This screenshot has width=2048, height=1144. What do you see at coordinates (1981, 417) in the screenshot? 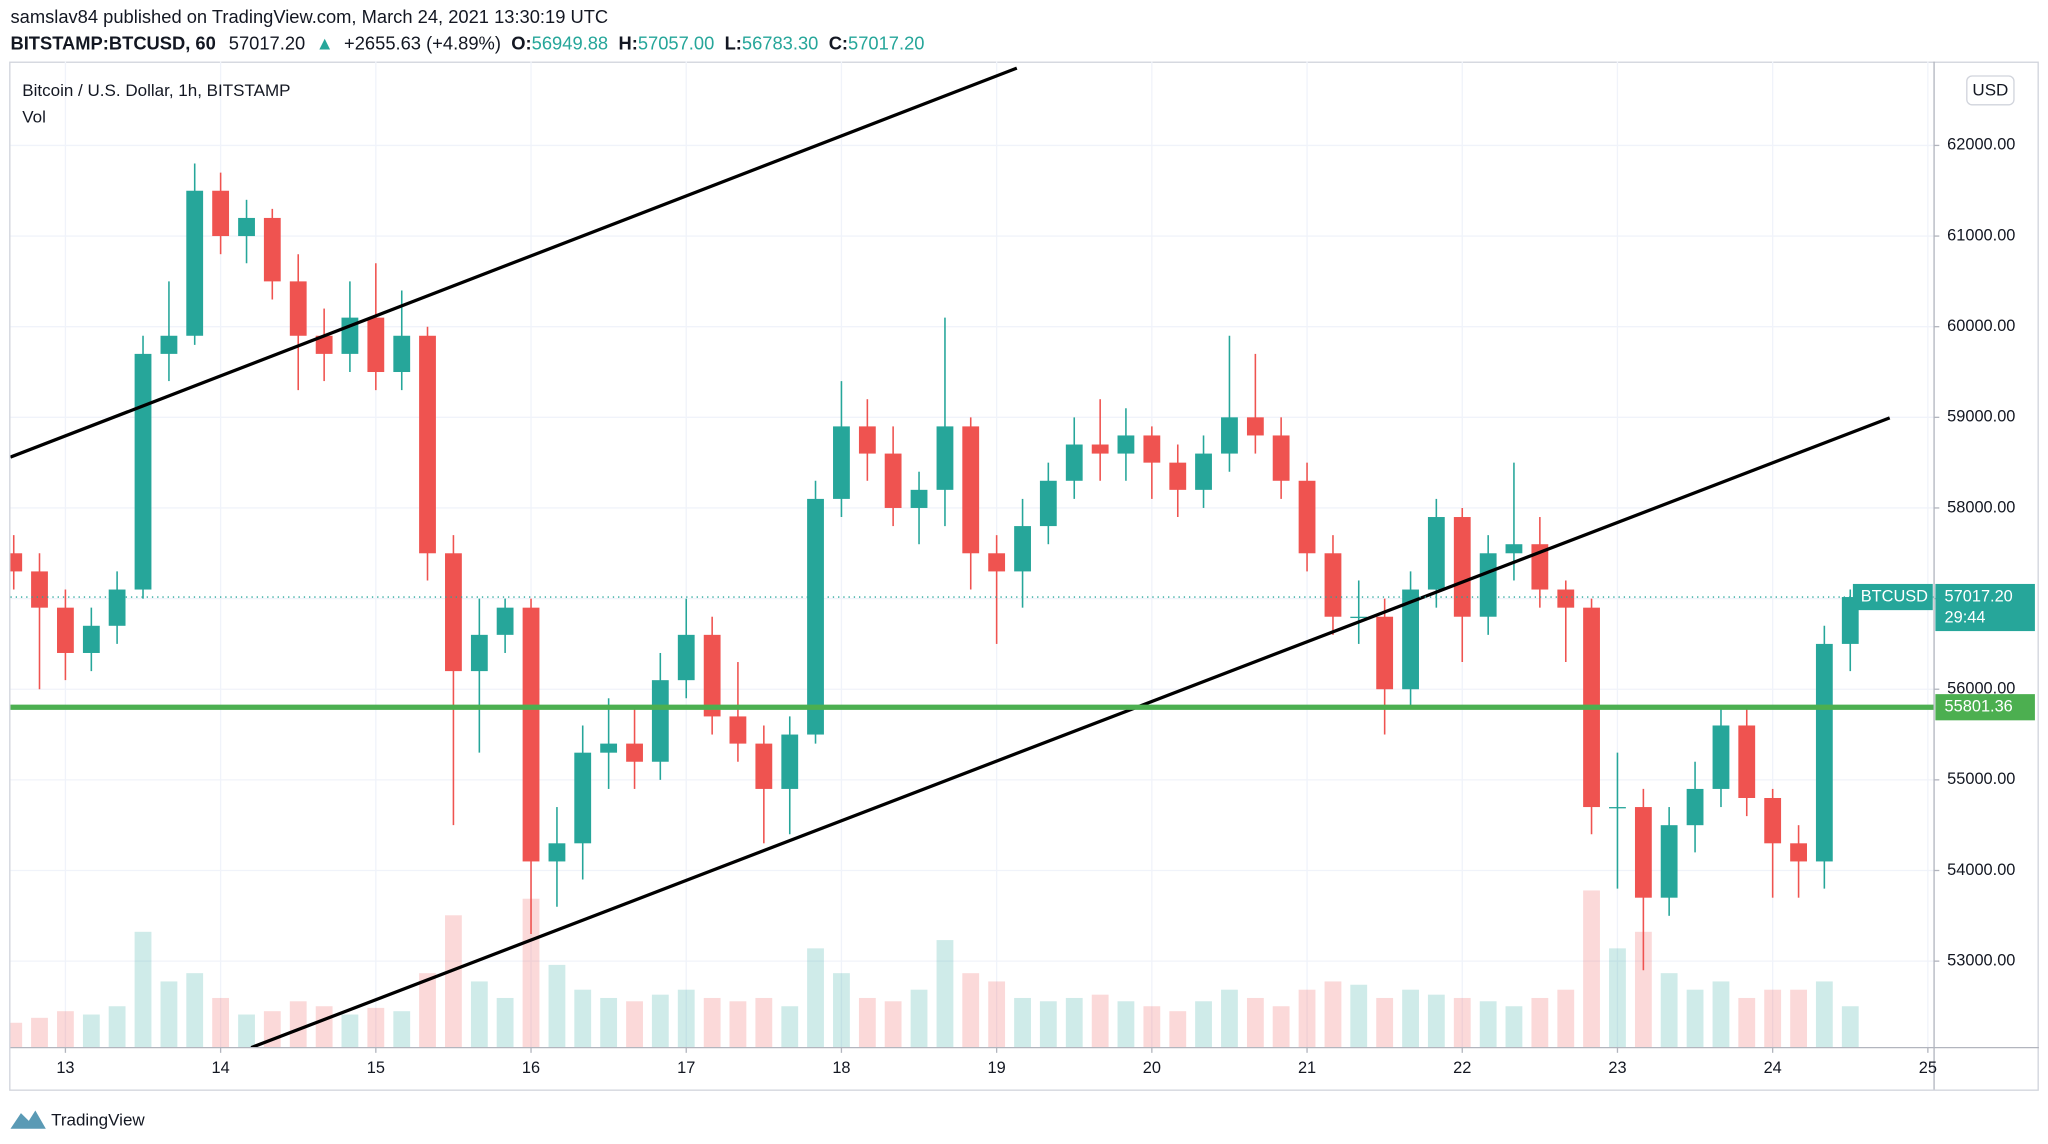
I see `y-tick-label: 59000.00` at bounding box center [1981, 417].